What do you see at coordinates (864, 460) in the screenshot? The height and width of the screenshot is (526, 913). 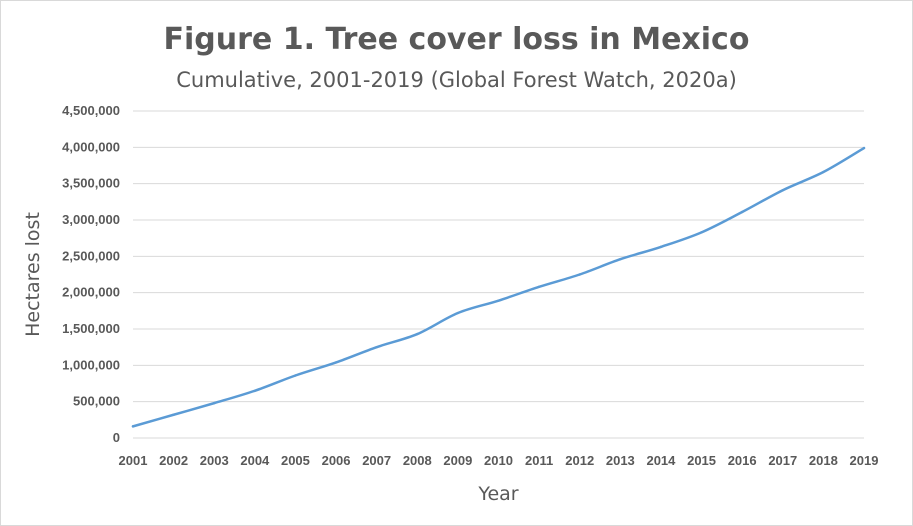 I see `x-tick-label: 2019` at bounding box center [864, 460].